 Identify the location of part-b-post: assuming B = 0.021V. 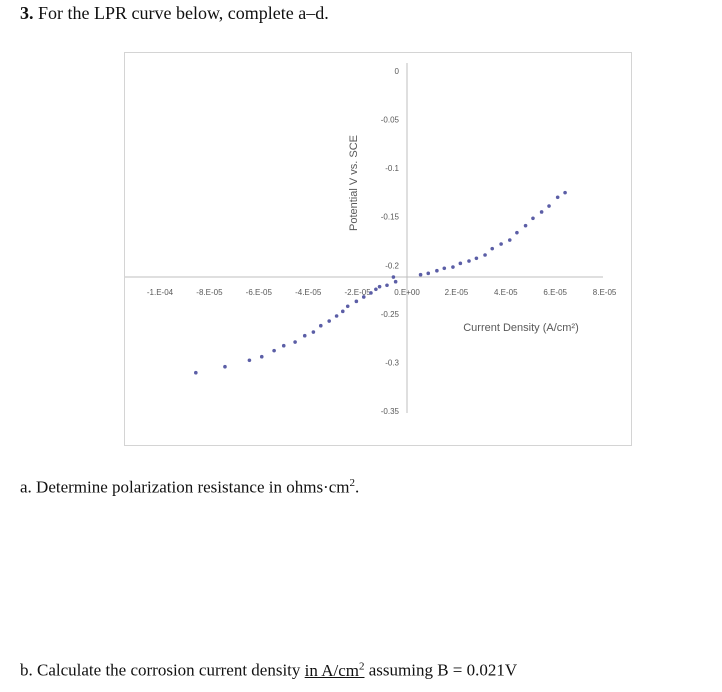
(441, 670).